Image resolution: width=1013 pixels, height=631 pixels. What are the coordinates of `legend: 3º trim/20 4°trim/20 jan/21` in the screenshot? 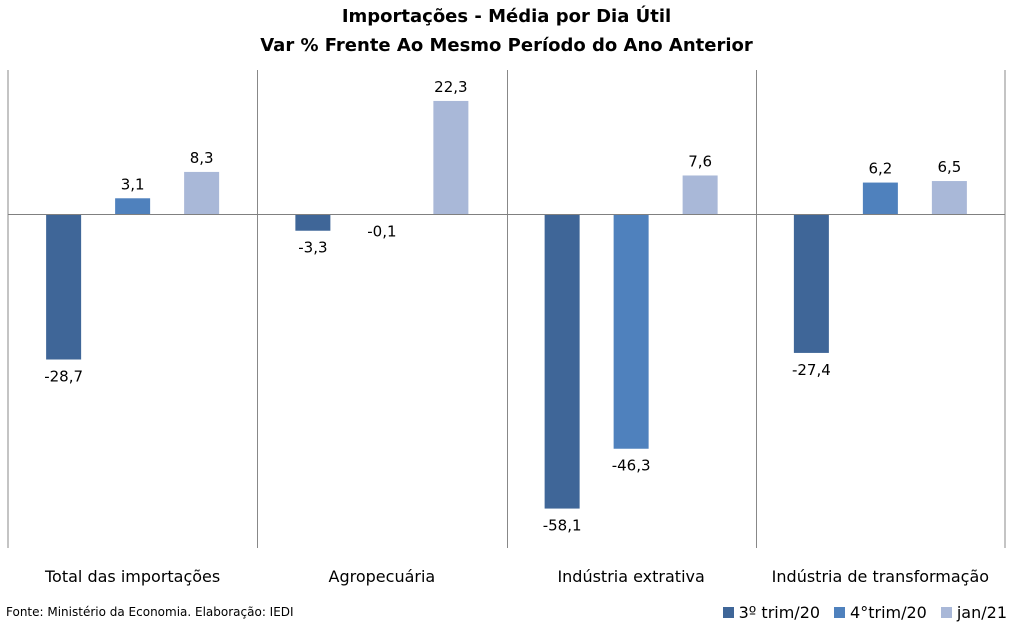 It's located at (858, 612).